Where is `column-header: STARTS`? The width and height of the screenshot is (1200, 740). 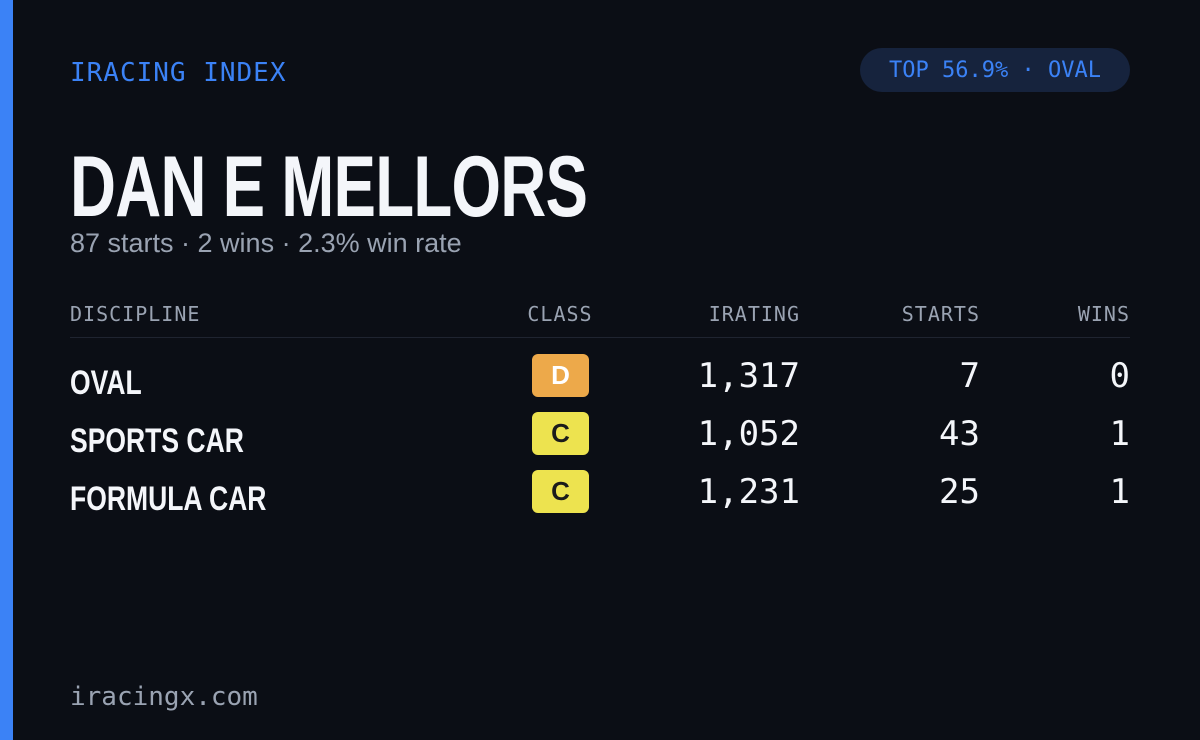
column-header: STARTS is located at coordinates (940, 314).